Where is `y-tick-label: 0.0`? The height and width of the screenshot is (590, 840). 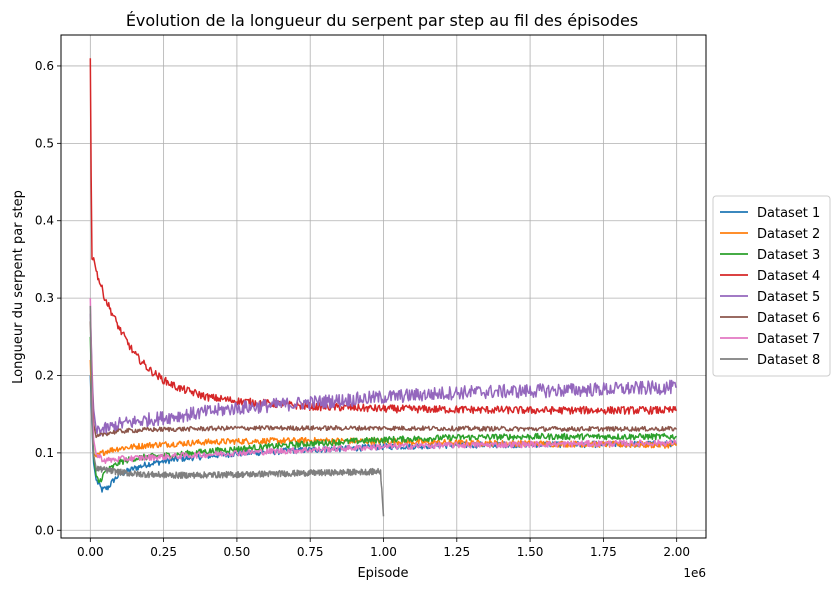 y-tick-label: 0.0 is located at coordinates (44, 530).